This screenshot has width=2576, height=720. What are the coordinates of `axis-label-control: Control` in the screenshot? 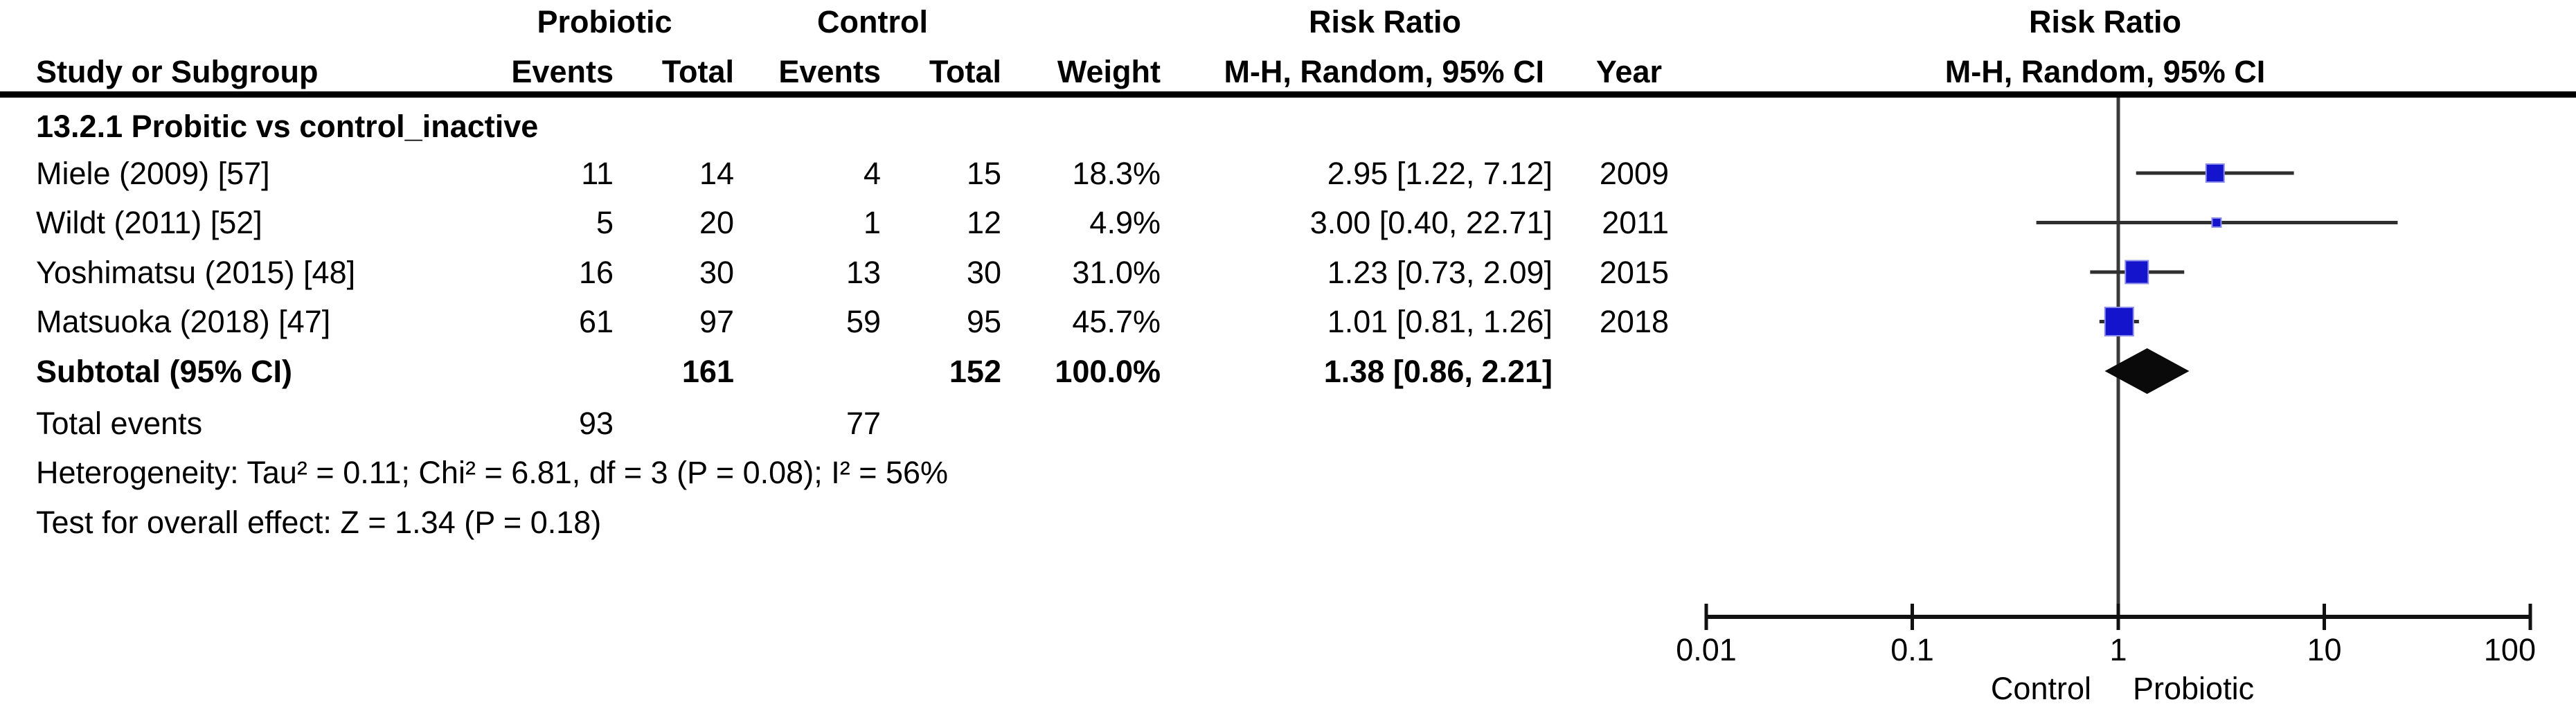 It's located at (2040, 688).